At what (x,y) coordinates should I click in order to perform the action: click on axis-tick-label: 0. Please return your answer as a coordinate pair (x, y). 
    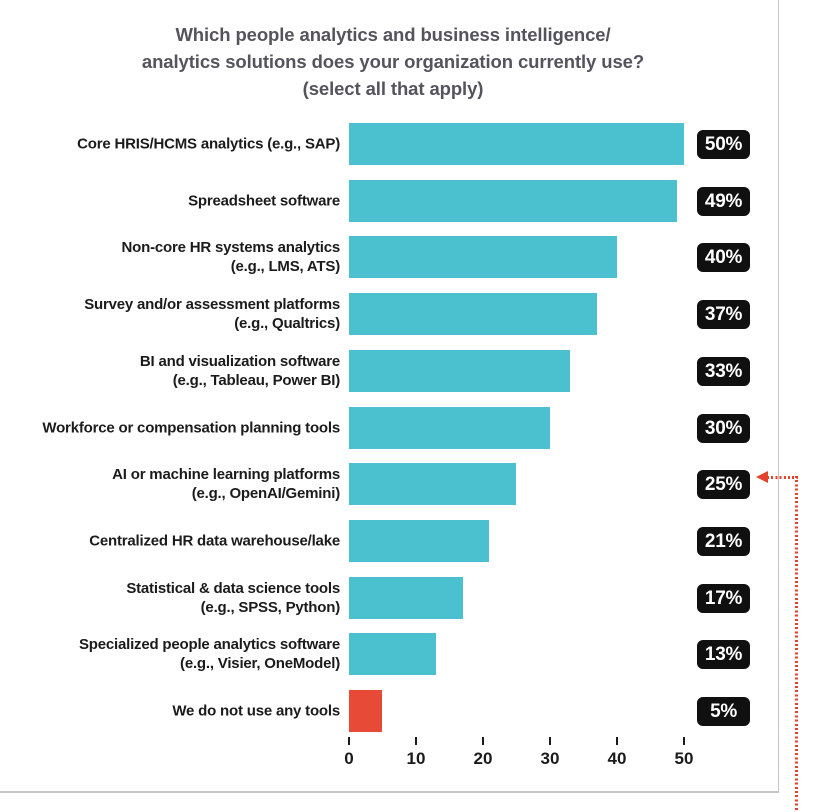
    Looking at the image, I should click on (349, 758).